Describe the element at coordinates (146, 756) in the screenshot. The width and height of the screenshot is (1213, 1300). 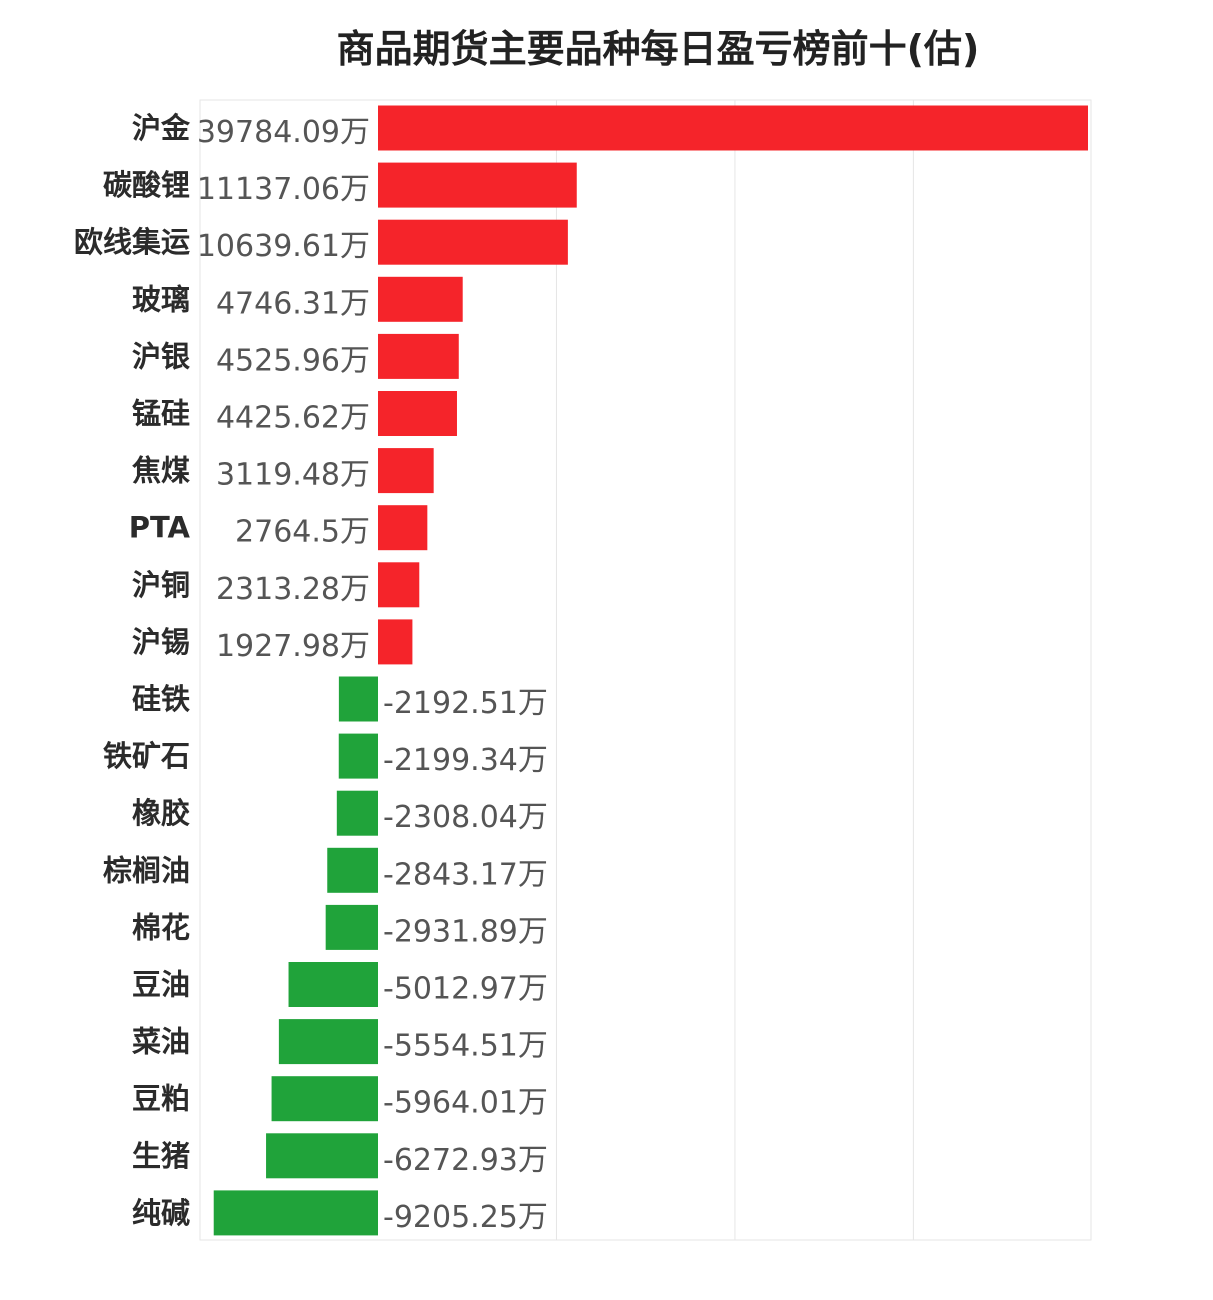
I see `category-label: 铁矿石` at that location.